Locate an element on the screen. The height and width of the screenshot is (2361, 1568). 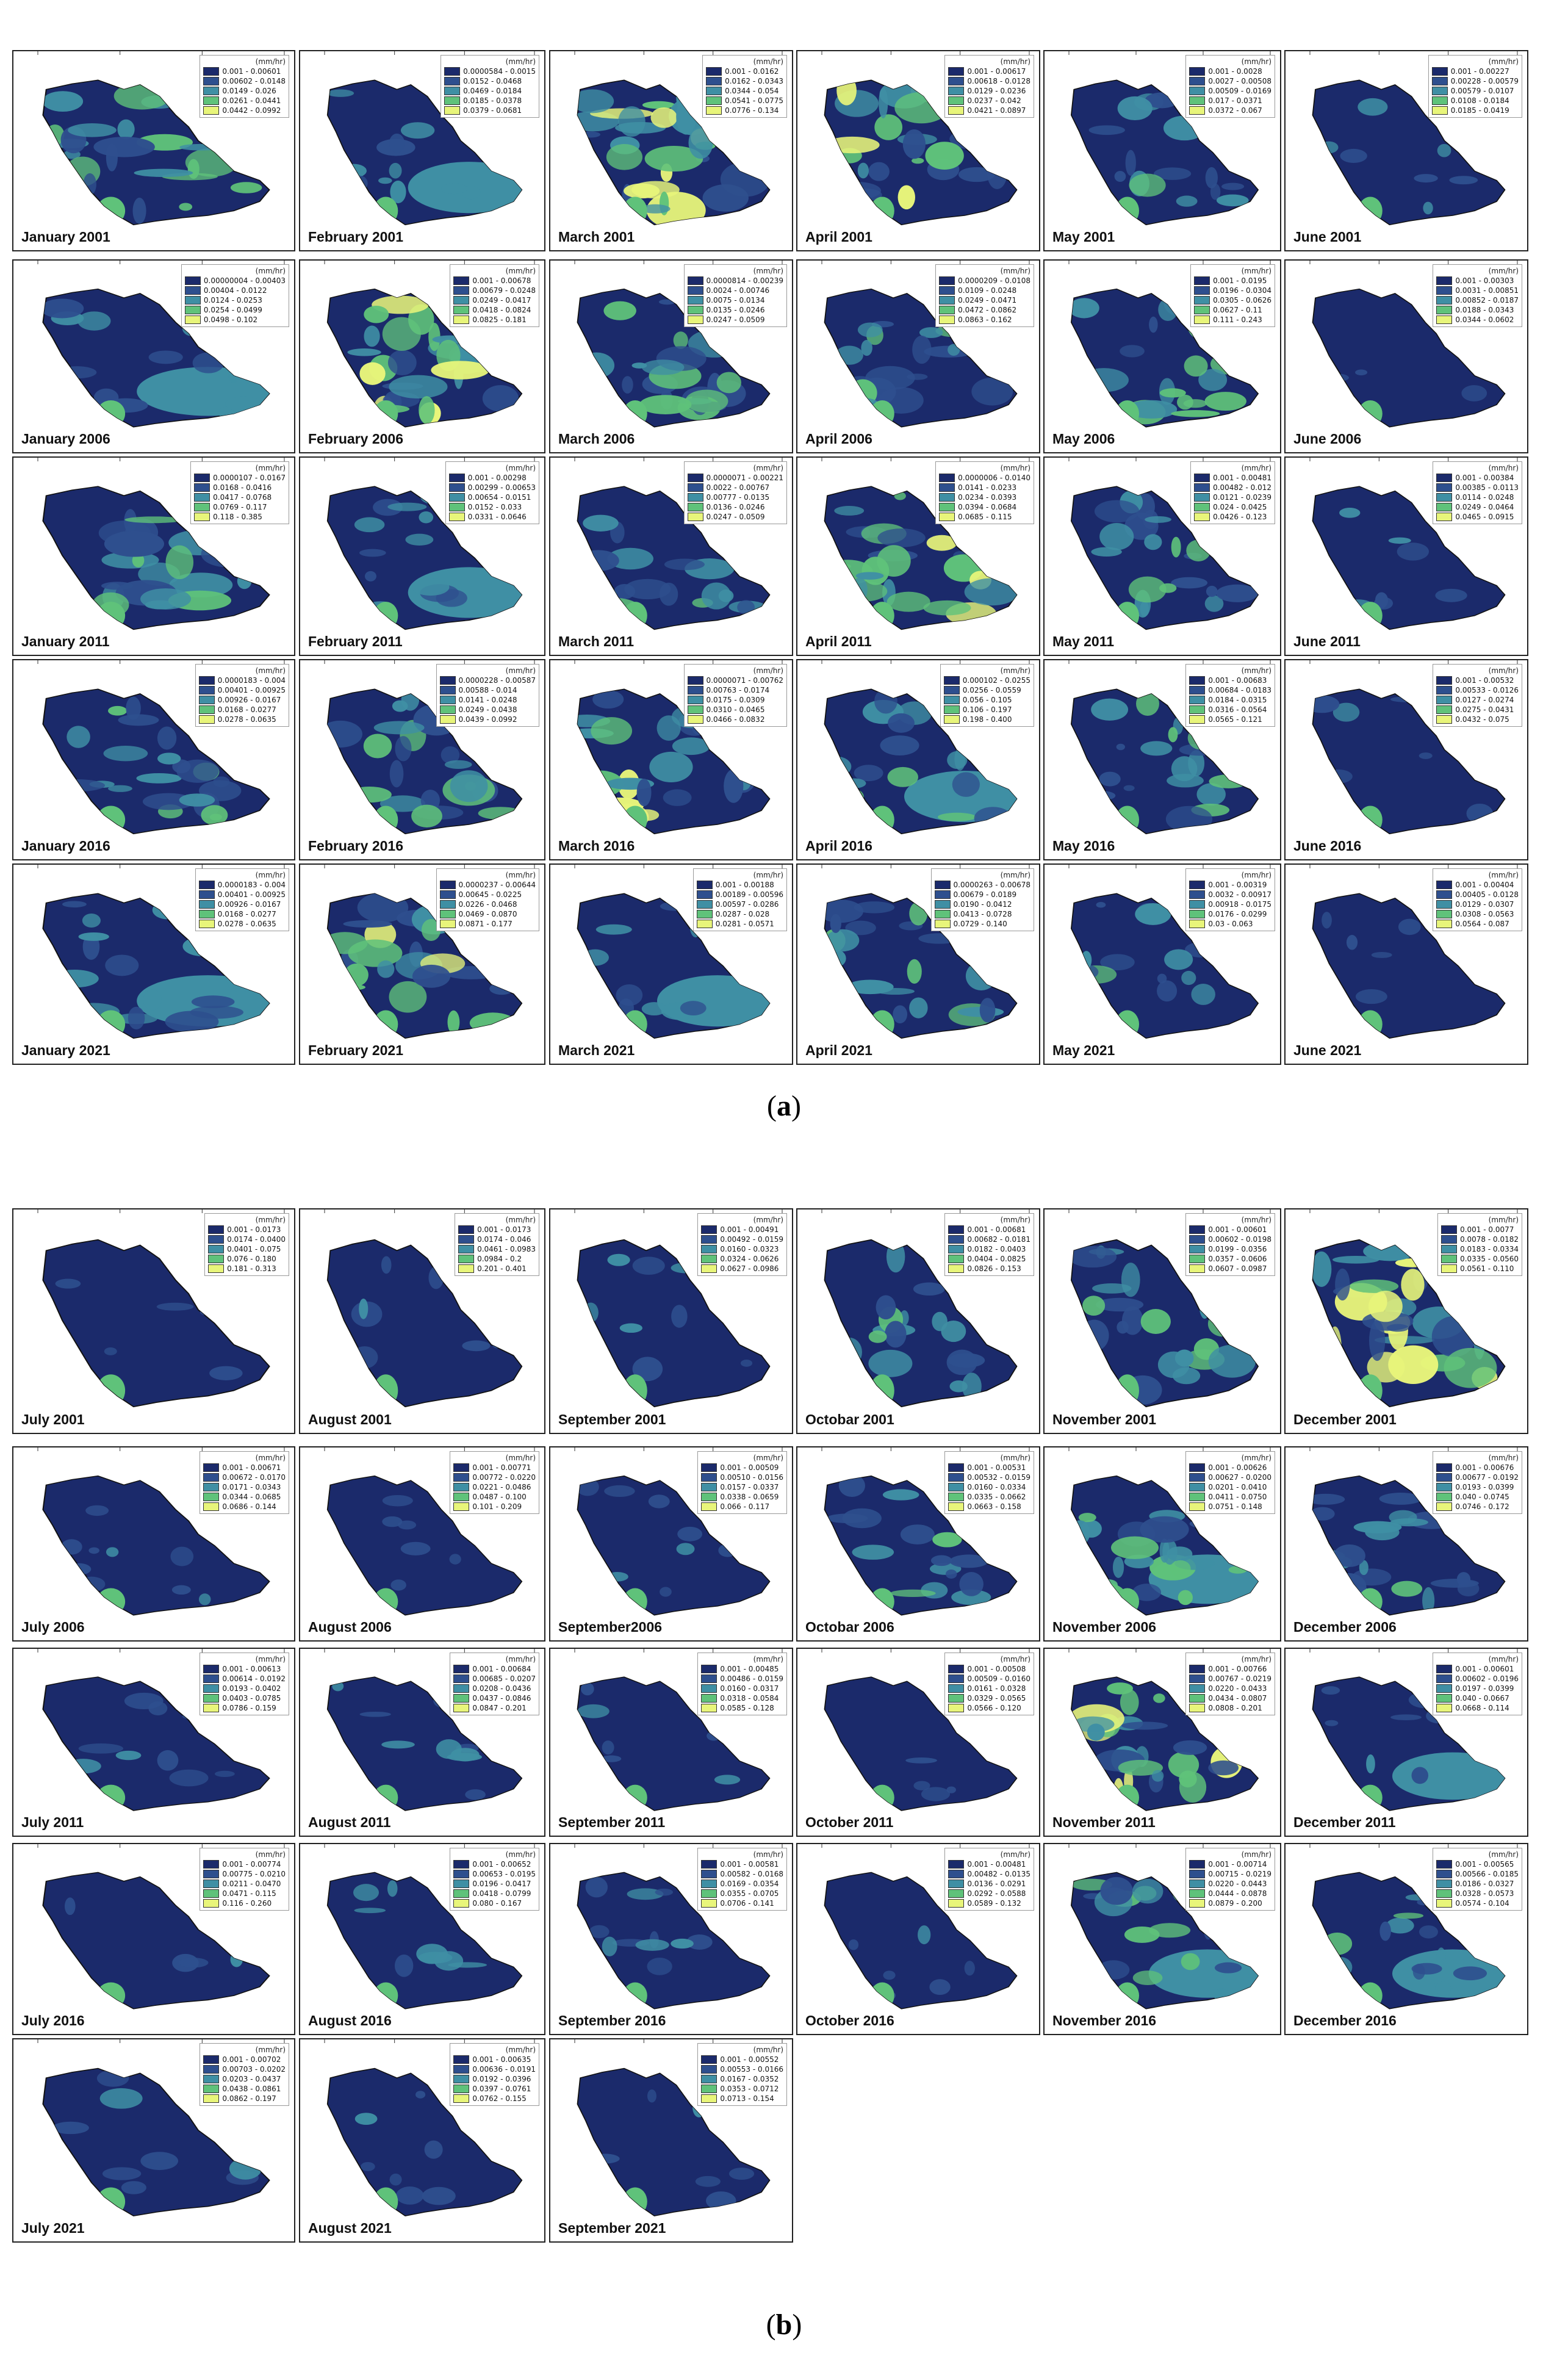
legend-row: 0.00582 - 0.0168 is located at coordinates (742, 1874).